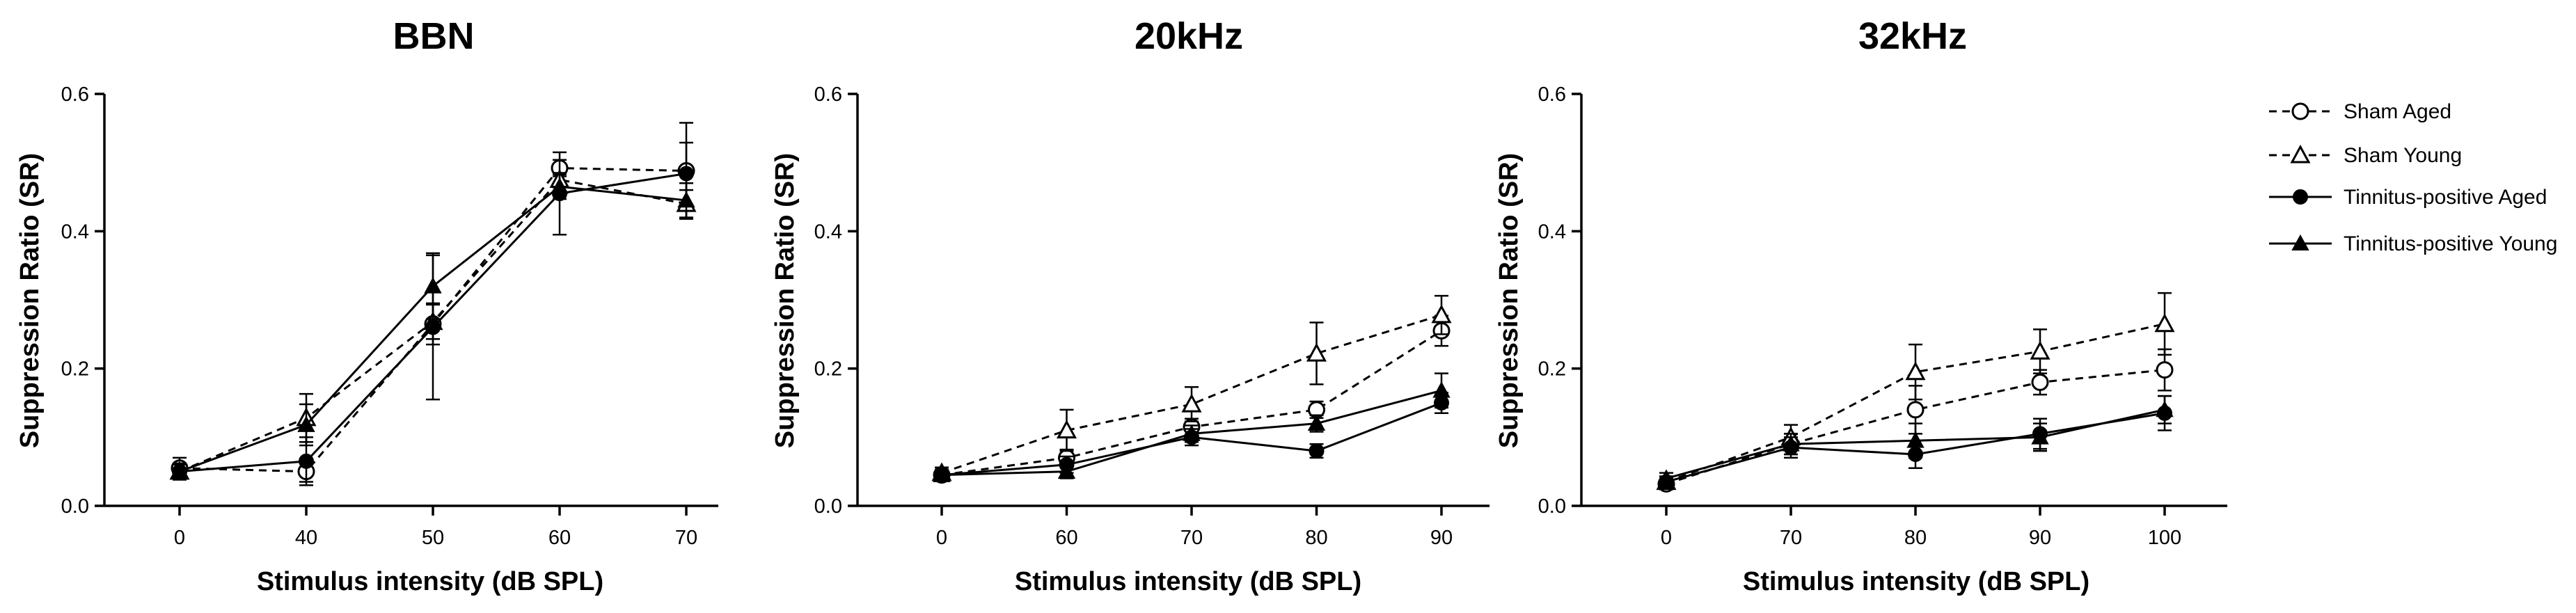 The height and width of the screenshot is (613, 2576). Describe the element at coordinates (2164, 538) in the screenshot. I see `x-tick-label: 100` at that location.